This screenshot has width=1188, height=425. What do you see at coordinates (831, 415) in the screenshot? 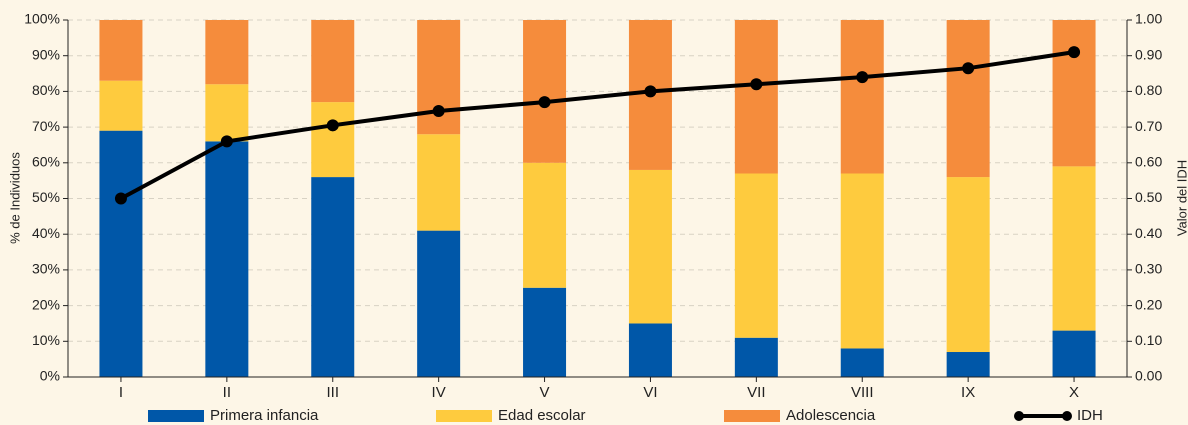
I see `legend-label: Adolescencia` at bounding box center [831, 415].